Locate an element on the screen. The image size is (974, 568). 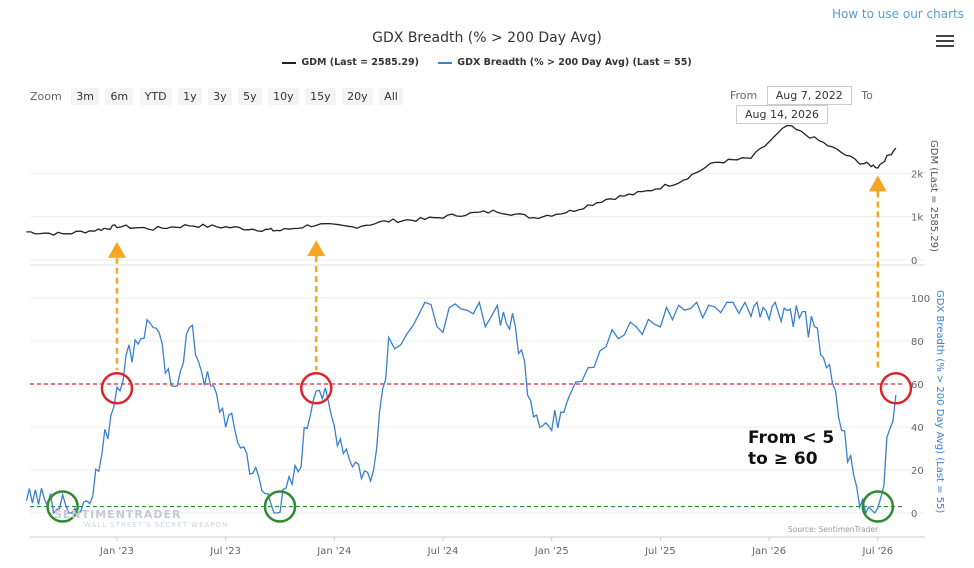
zoom-button-20y: 20y is located at coordinates (357, 96).